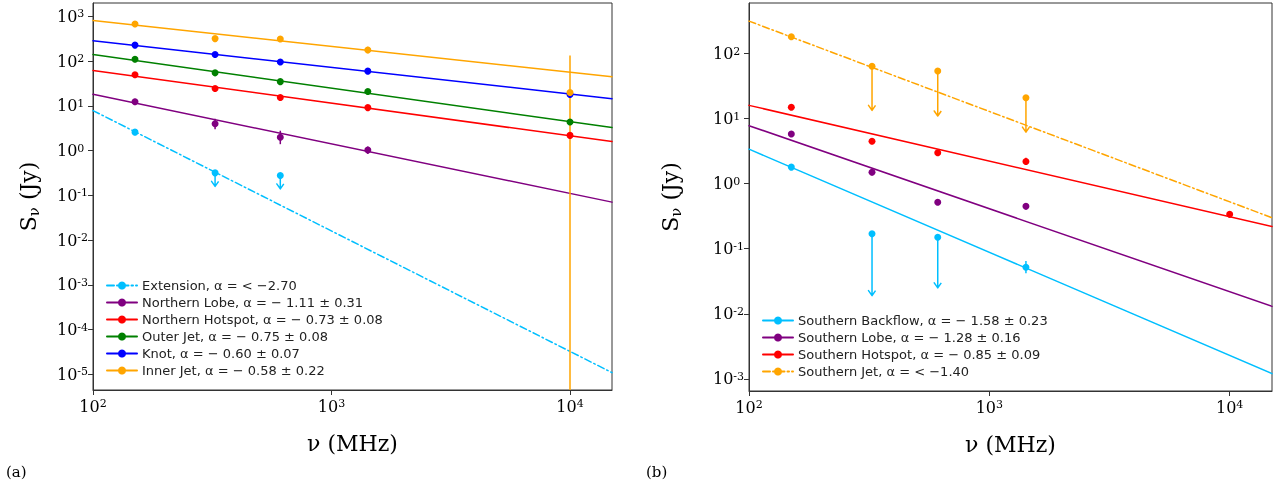  I want to click on legend-label: Outer Jet, α = − 0.75 ± 0.08, so click(235, 336).